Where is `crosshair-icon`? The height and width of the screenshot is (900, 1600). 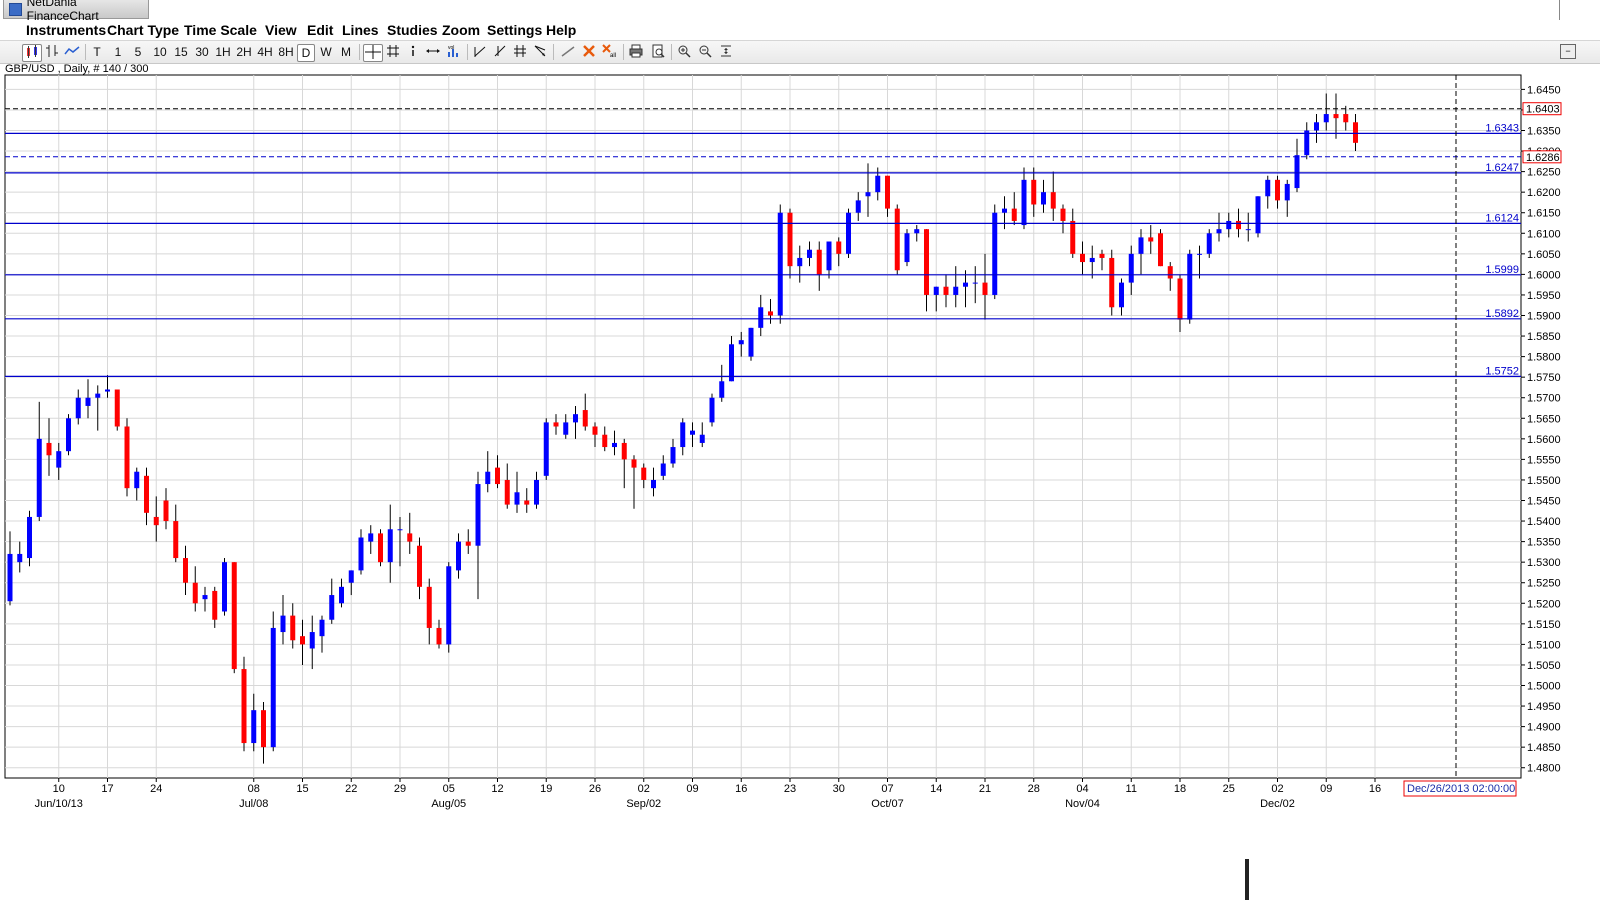
crosshair-icon is located at coordinates (373, 53).